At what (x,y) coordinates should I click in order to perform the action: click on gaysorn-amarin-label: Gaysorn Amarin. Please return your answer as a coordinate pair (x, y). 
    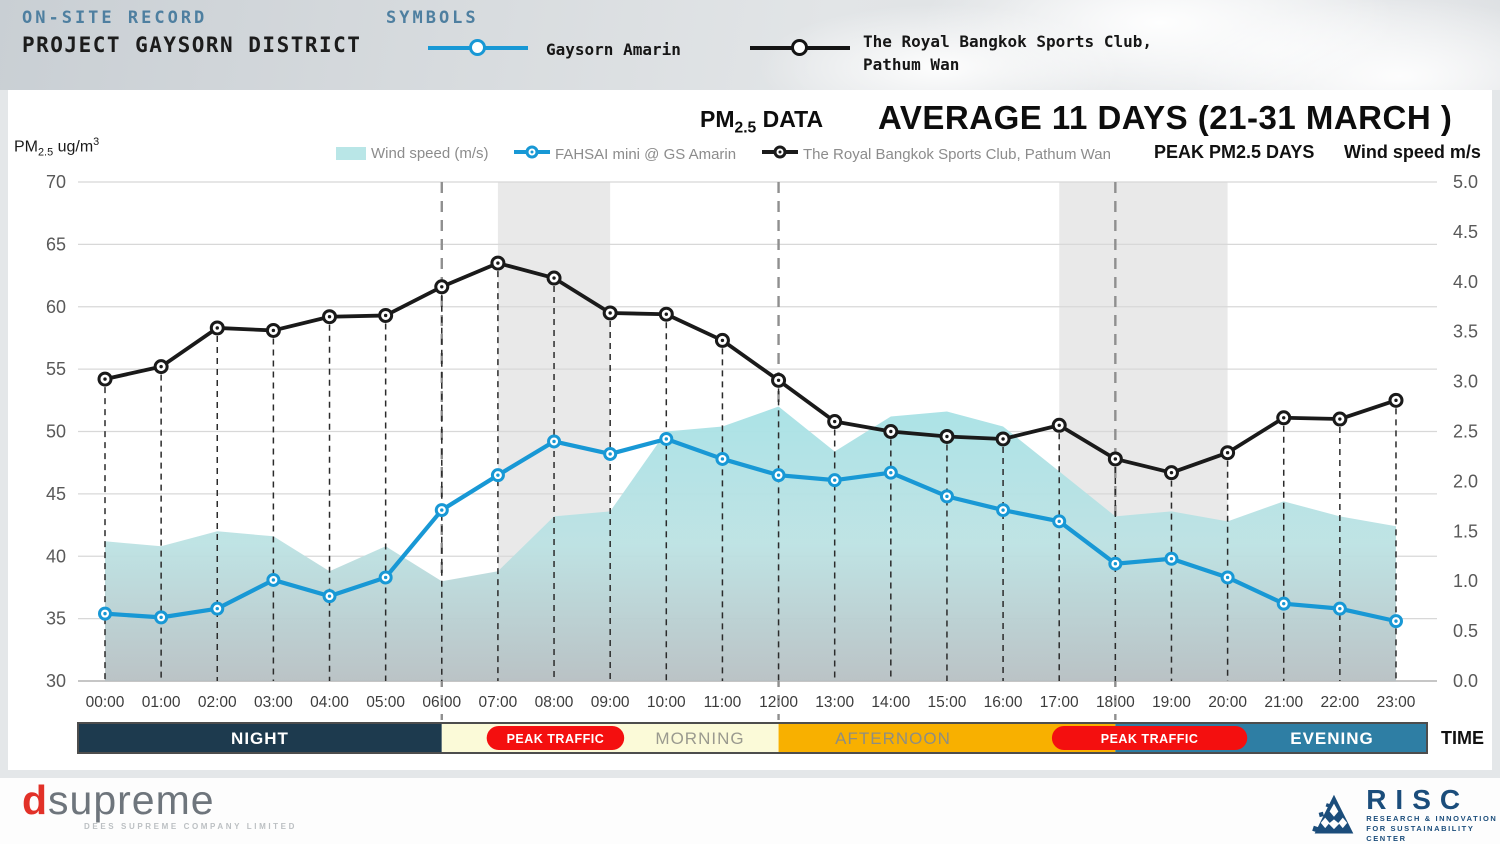
    Looking at the image, I should click on (613, 49).